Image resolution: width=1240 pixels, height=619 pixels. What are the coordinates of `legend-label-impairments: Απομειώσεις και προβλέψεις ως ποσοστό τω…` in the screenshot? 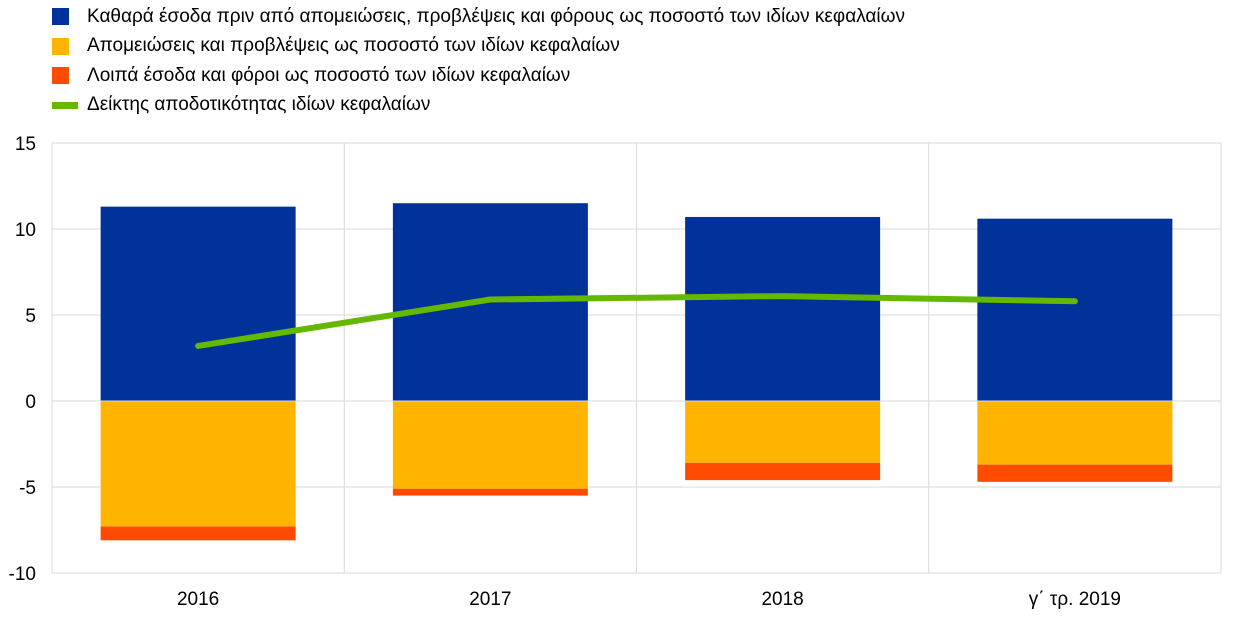 It's located at (353, 46).